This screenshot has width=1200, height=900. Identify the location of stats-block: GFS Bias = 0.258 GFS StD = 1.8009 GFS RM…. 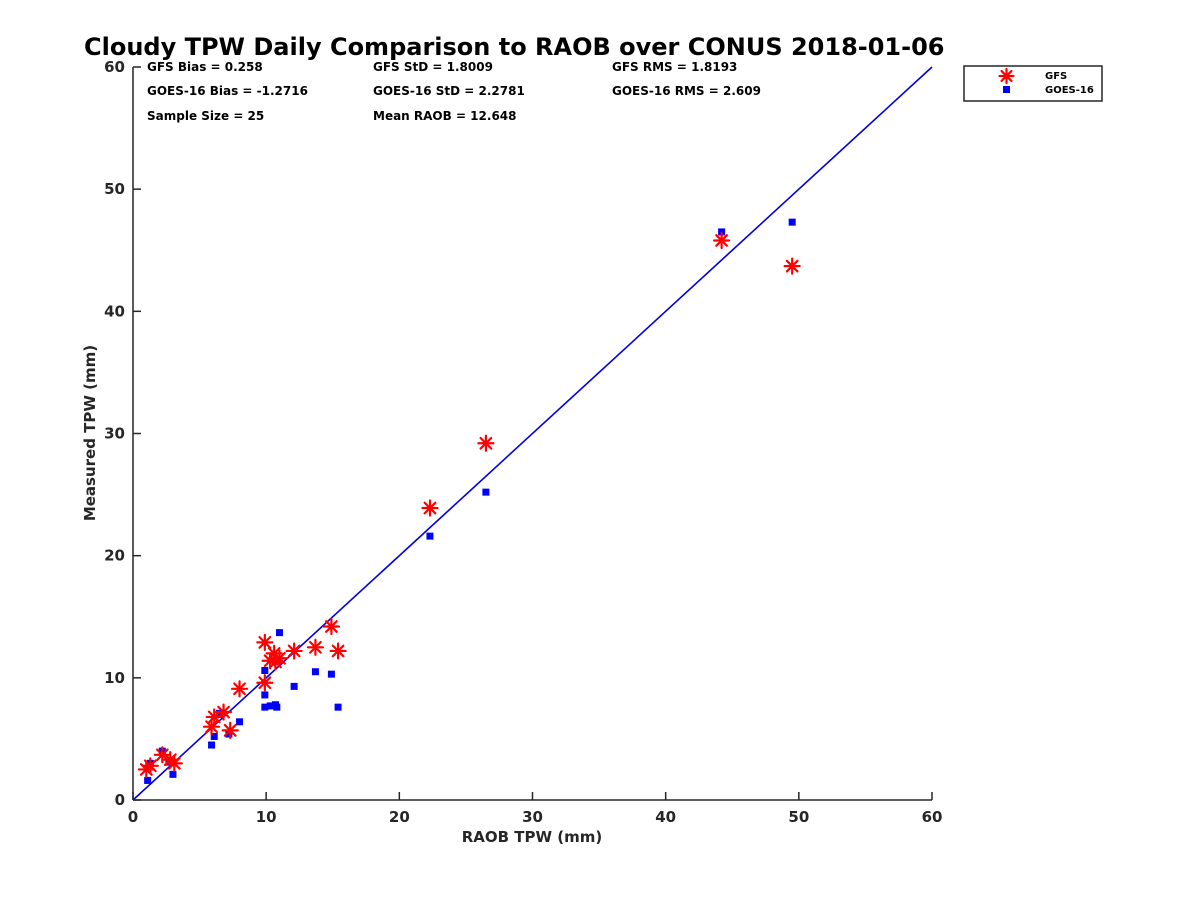
(454, 91).